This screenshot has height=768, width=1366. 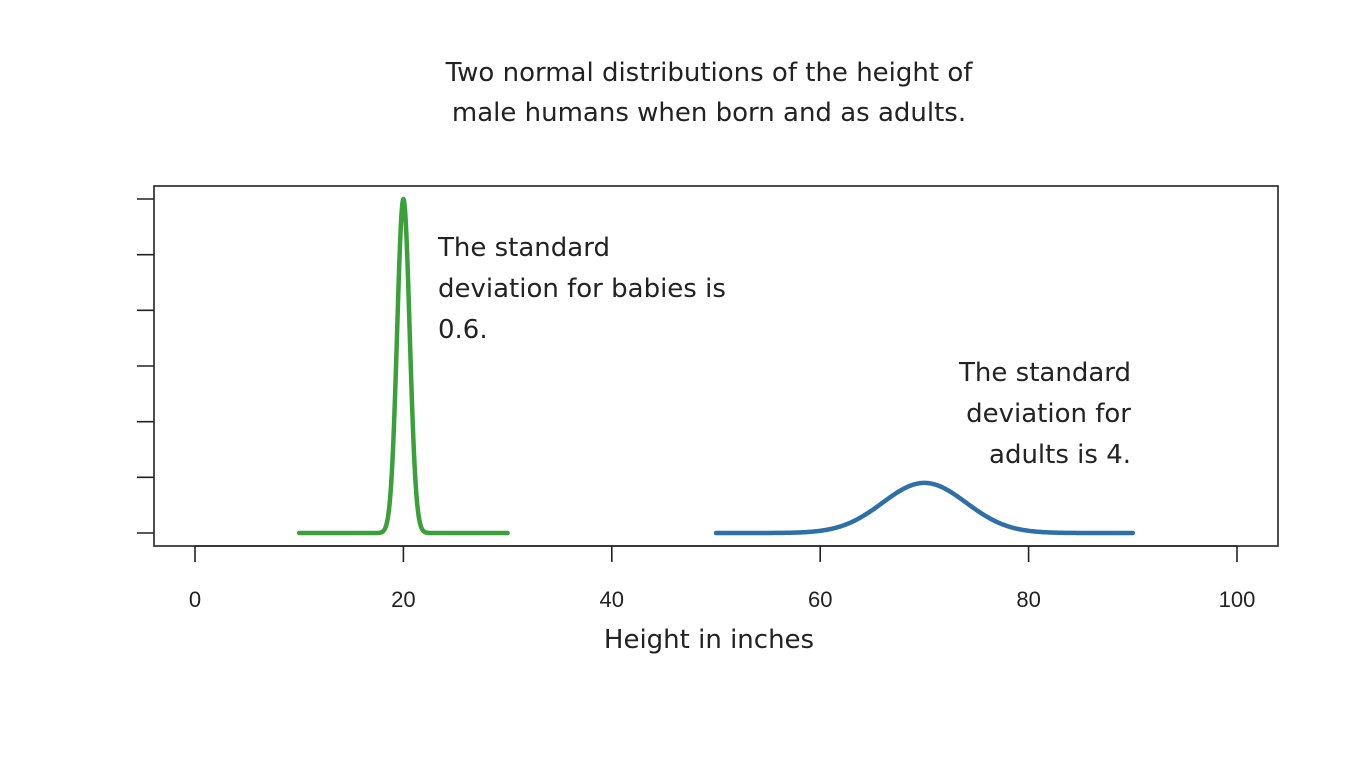 I want to click on x-tick-label: 60, so click(x=820, y=599).